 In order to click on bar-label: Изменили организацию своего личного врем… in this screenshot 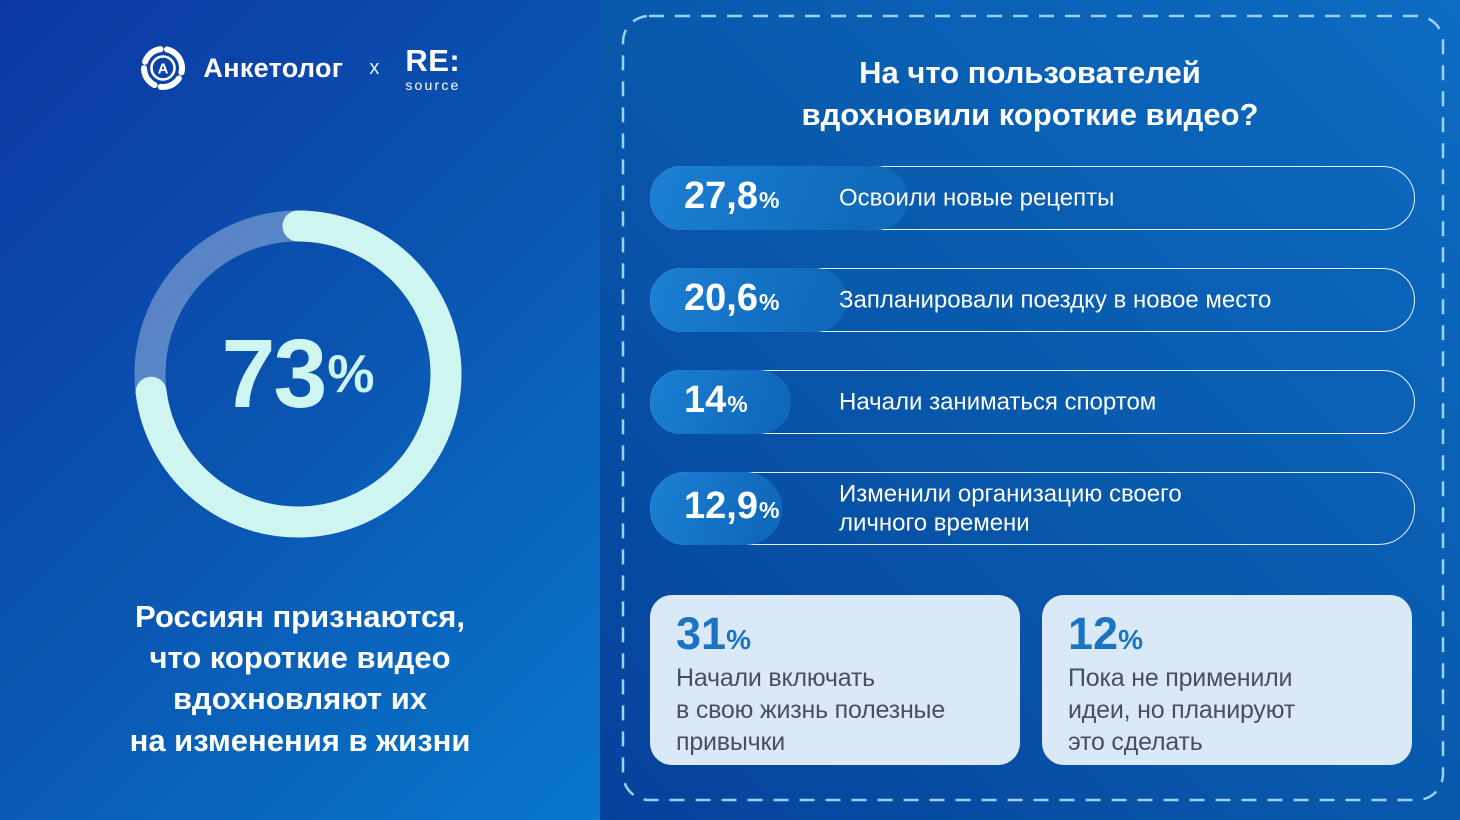, I will do `click(1010, 508)`.